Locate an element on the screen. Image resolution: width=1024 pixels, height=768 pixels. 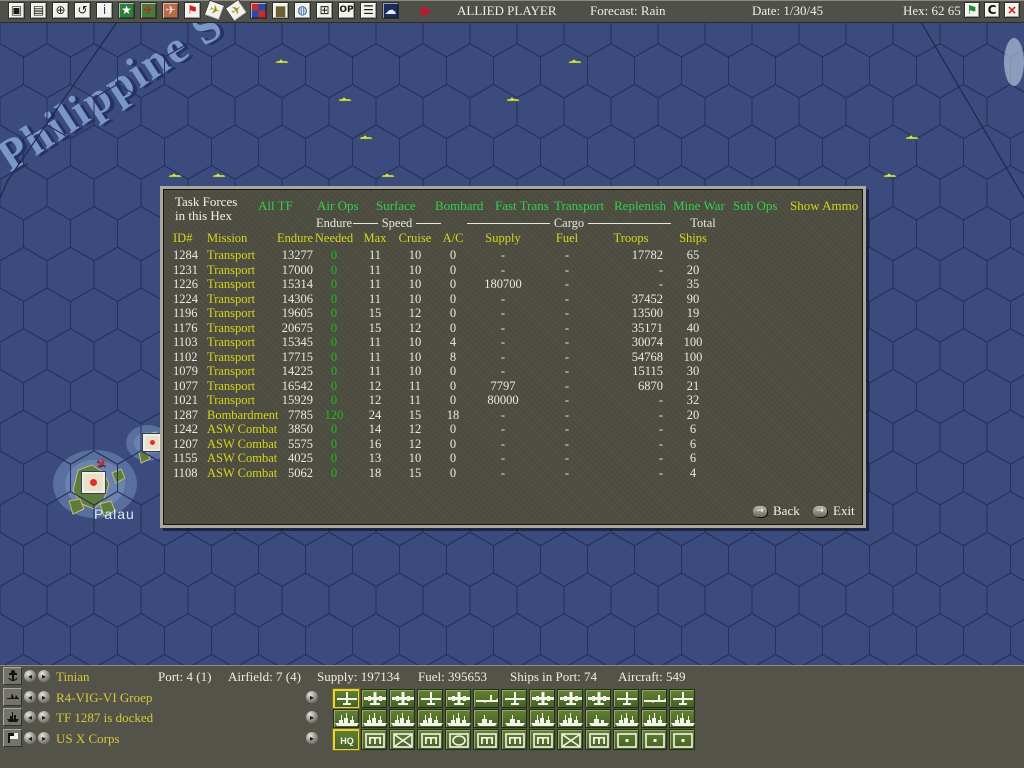
exit-button: → Exit is located at coordinates (834, 511).